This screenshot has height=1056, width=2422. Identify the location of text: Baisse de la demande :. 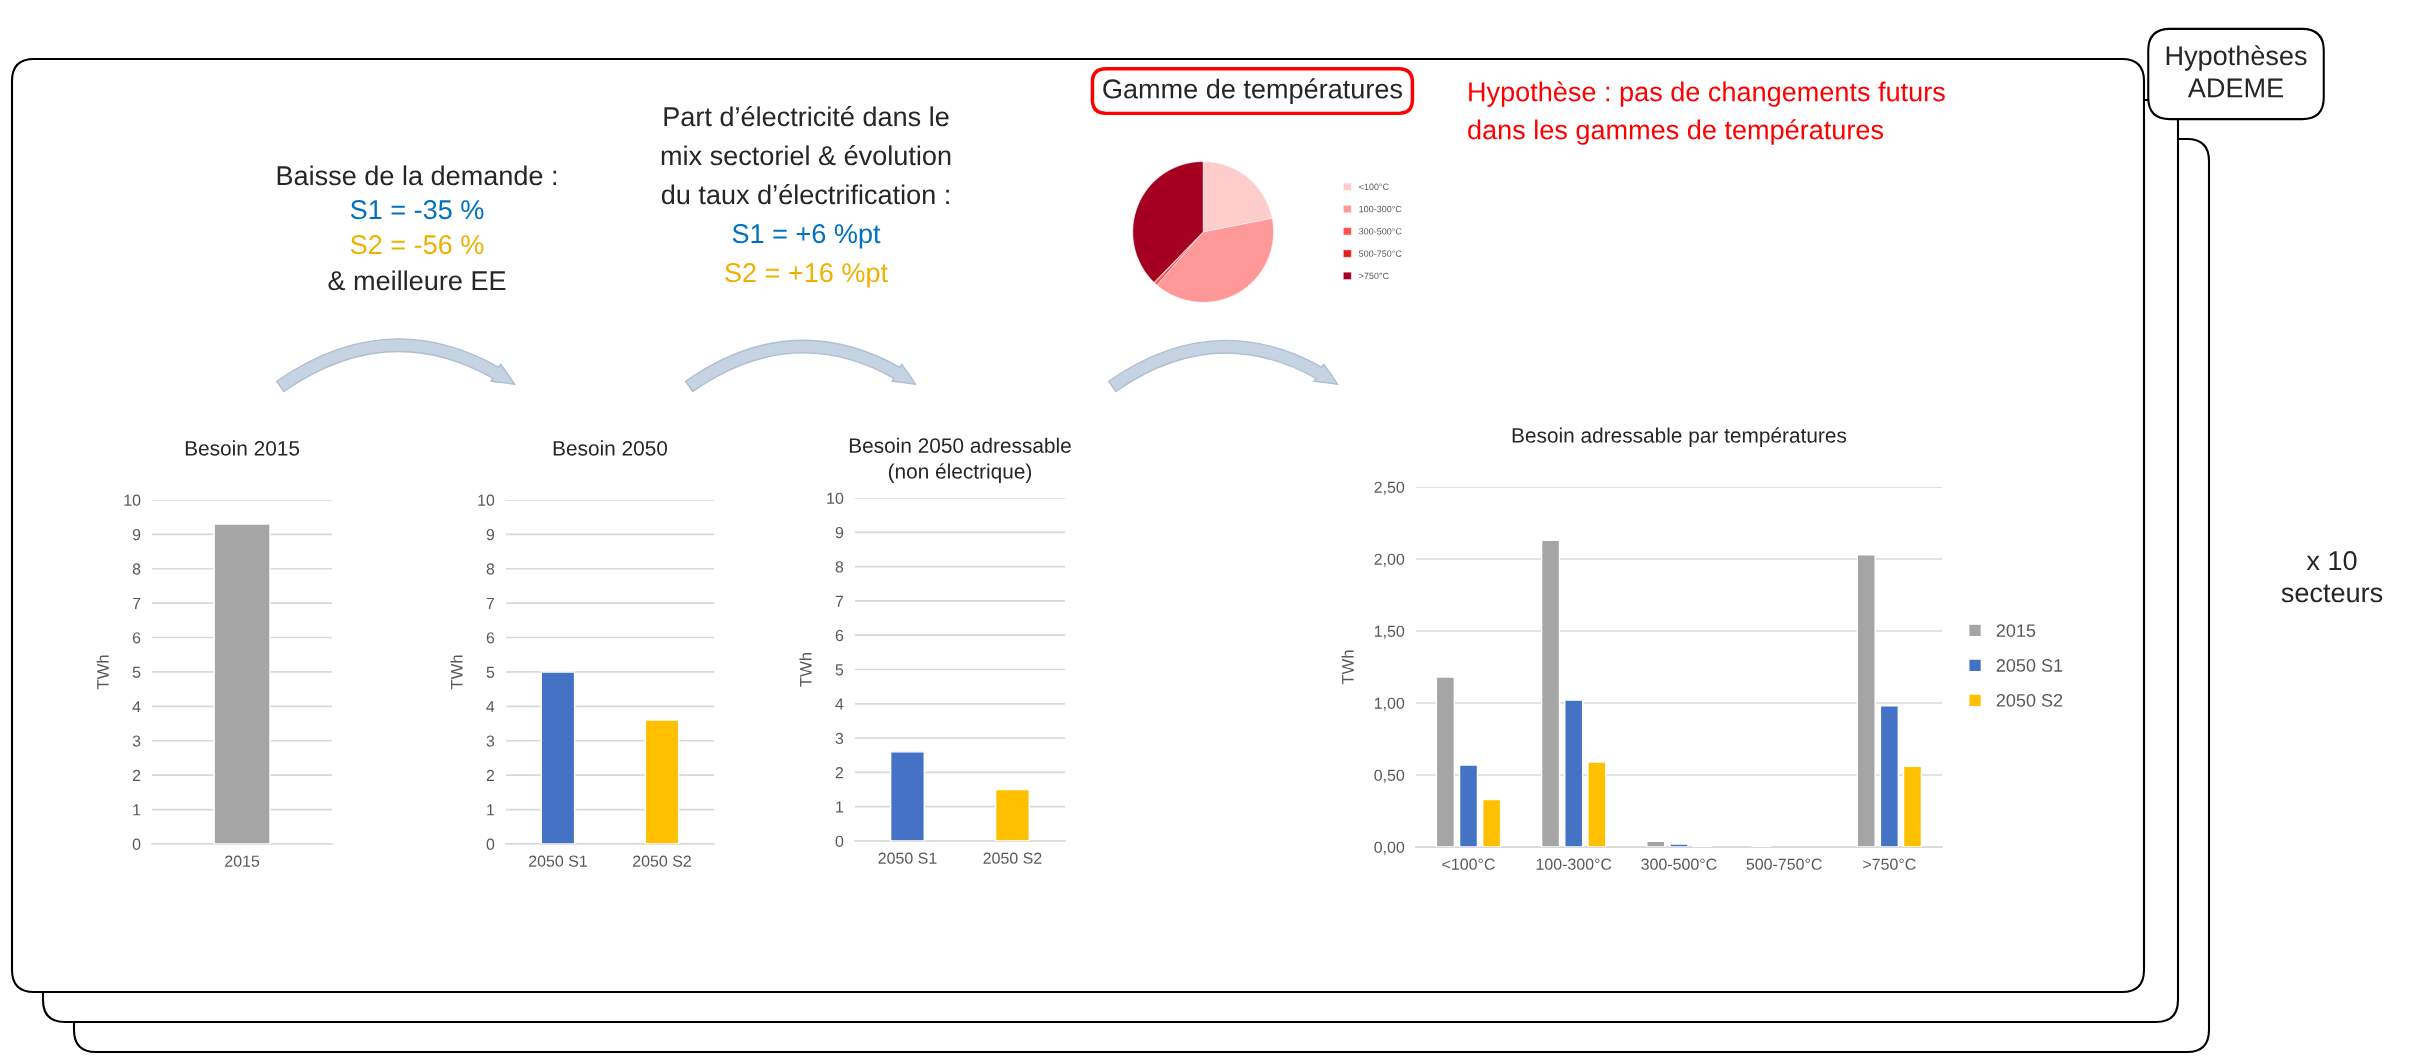
(417, 175).